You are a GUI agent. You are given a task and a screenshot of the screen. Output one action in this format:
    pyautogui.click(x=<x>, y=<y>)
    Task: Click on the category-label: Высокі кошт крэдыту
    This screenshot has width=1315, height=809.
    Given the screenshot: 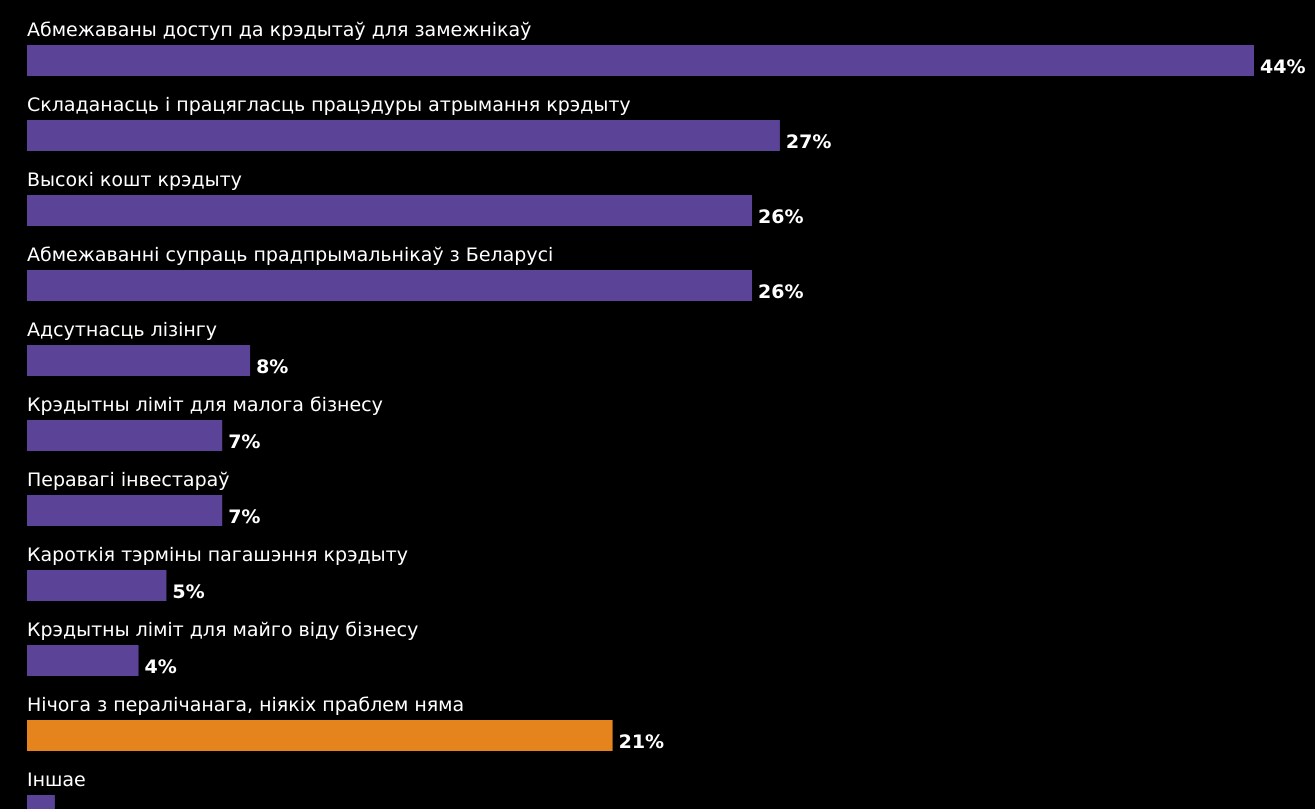 What is the action you would take?
    pyautogui.click(x=134, y=180)
    